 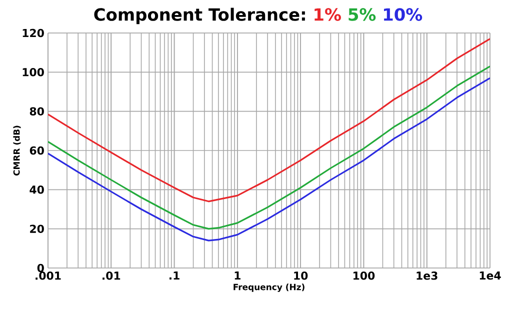 What do you see at coordinates (327, 14) in the screenshot?
I see `text: 1%` at bounding box center [327, 14].